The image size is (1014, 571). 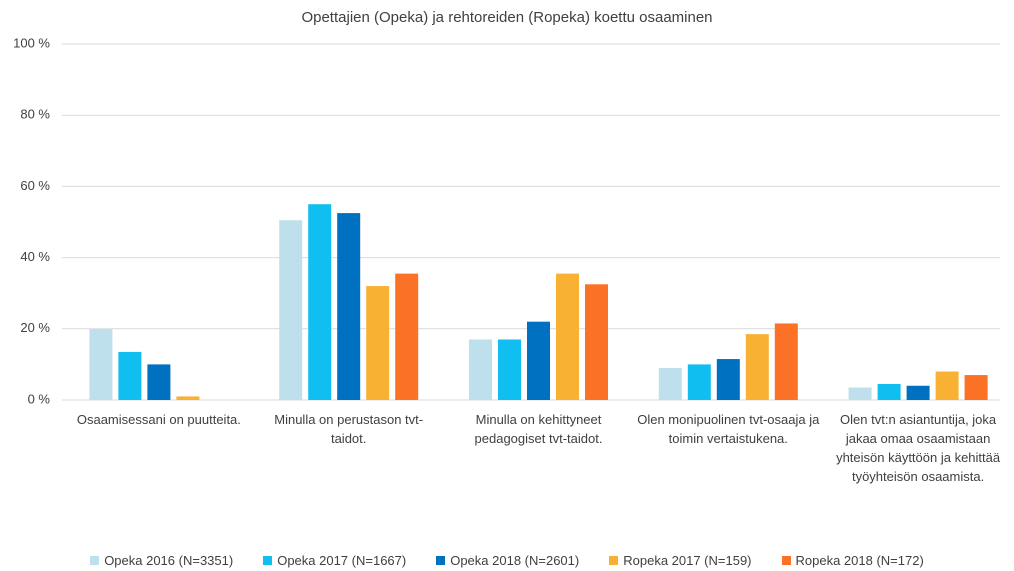 What do you see at coordinates (342, 560) in the screenshot?
I see `legend-label: Opeka 2017 (N=1667)` at bounding box center [342, 560].